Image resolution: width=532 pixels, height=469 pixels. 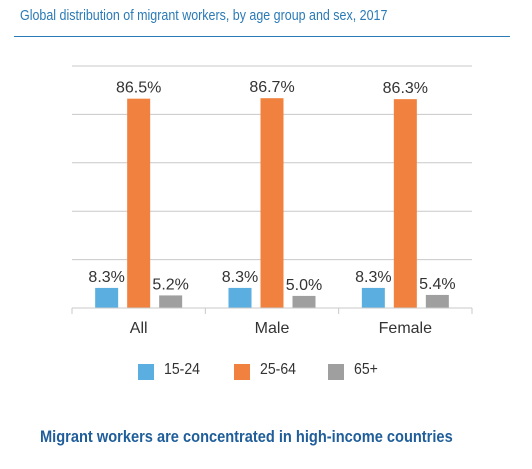 What do you see at coordinates (304, 285) in the screenshot?
I see `data-label: 5.0%` at bounding box center [304, 285].